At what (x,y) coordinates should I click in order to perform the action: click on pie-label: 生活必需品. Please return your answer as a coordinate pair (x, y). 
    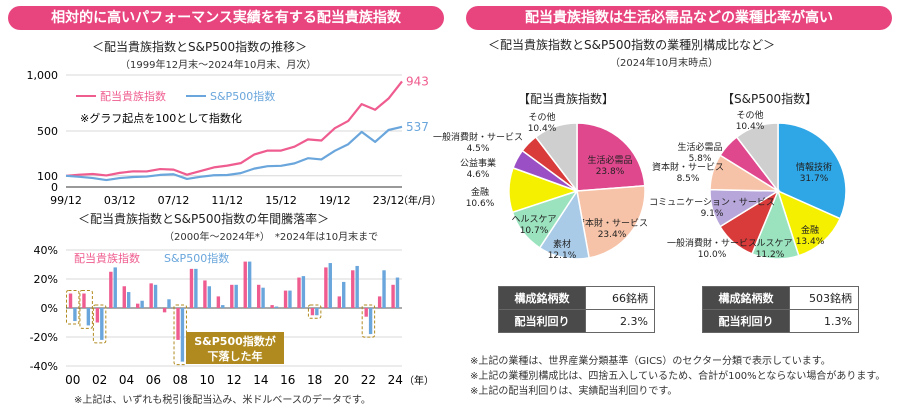
    Looking at the image, I should click on (699, 147).